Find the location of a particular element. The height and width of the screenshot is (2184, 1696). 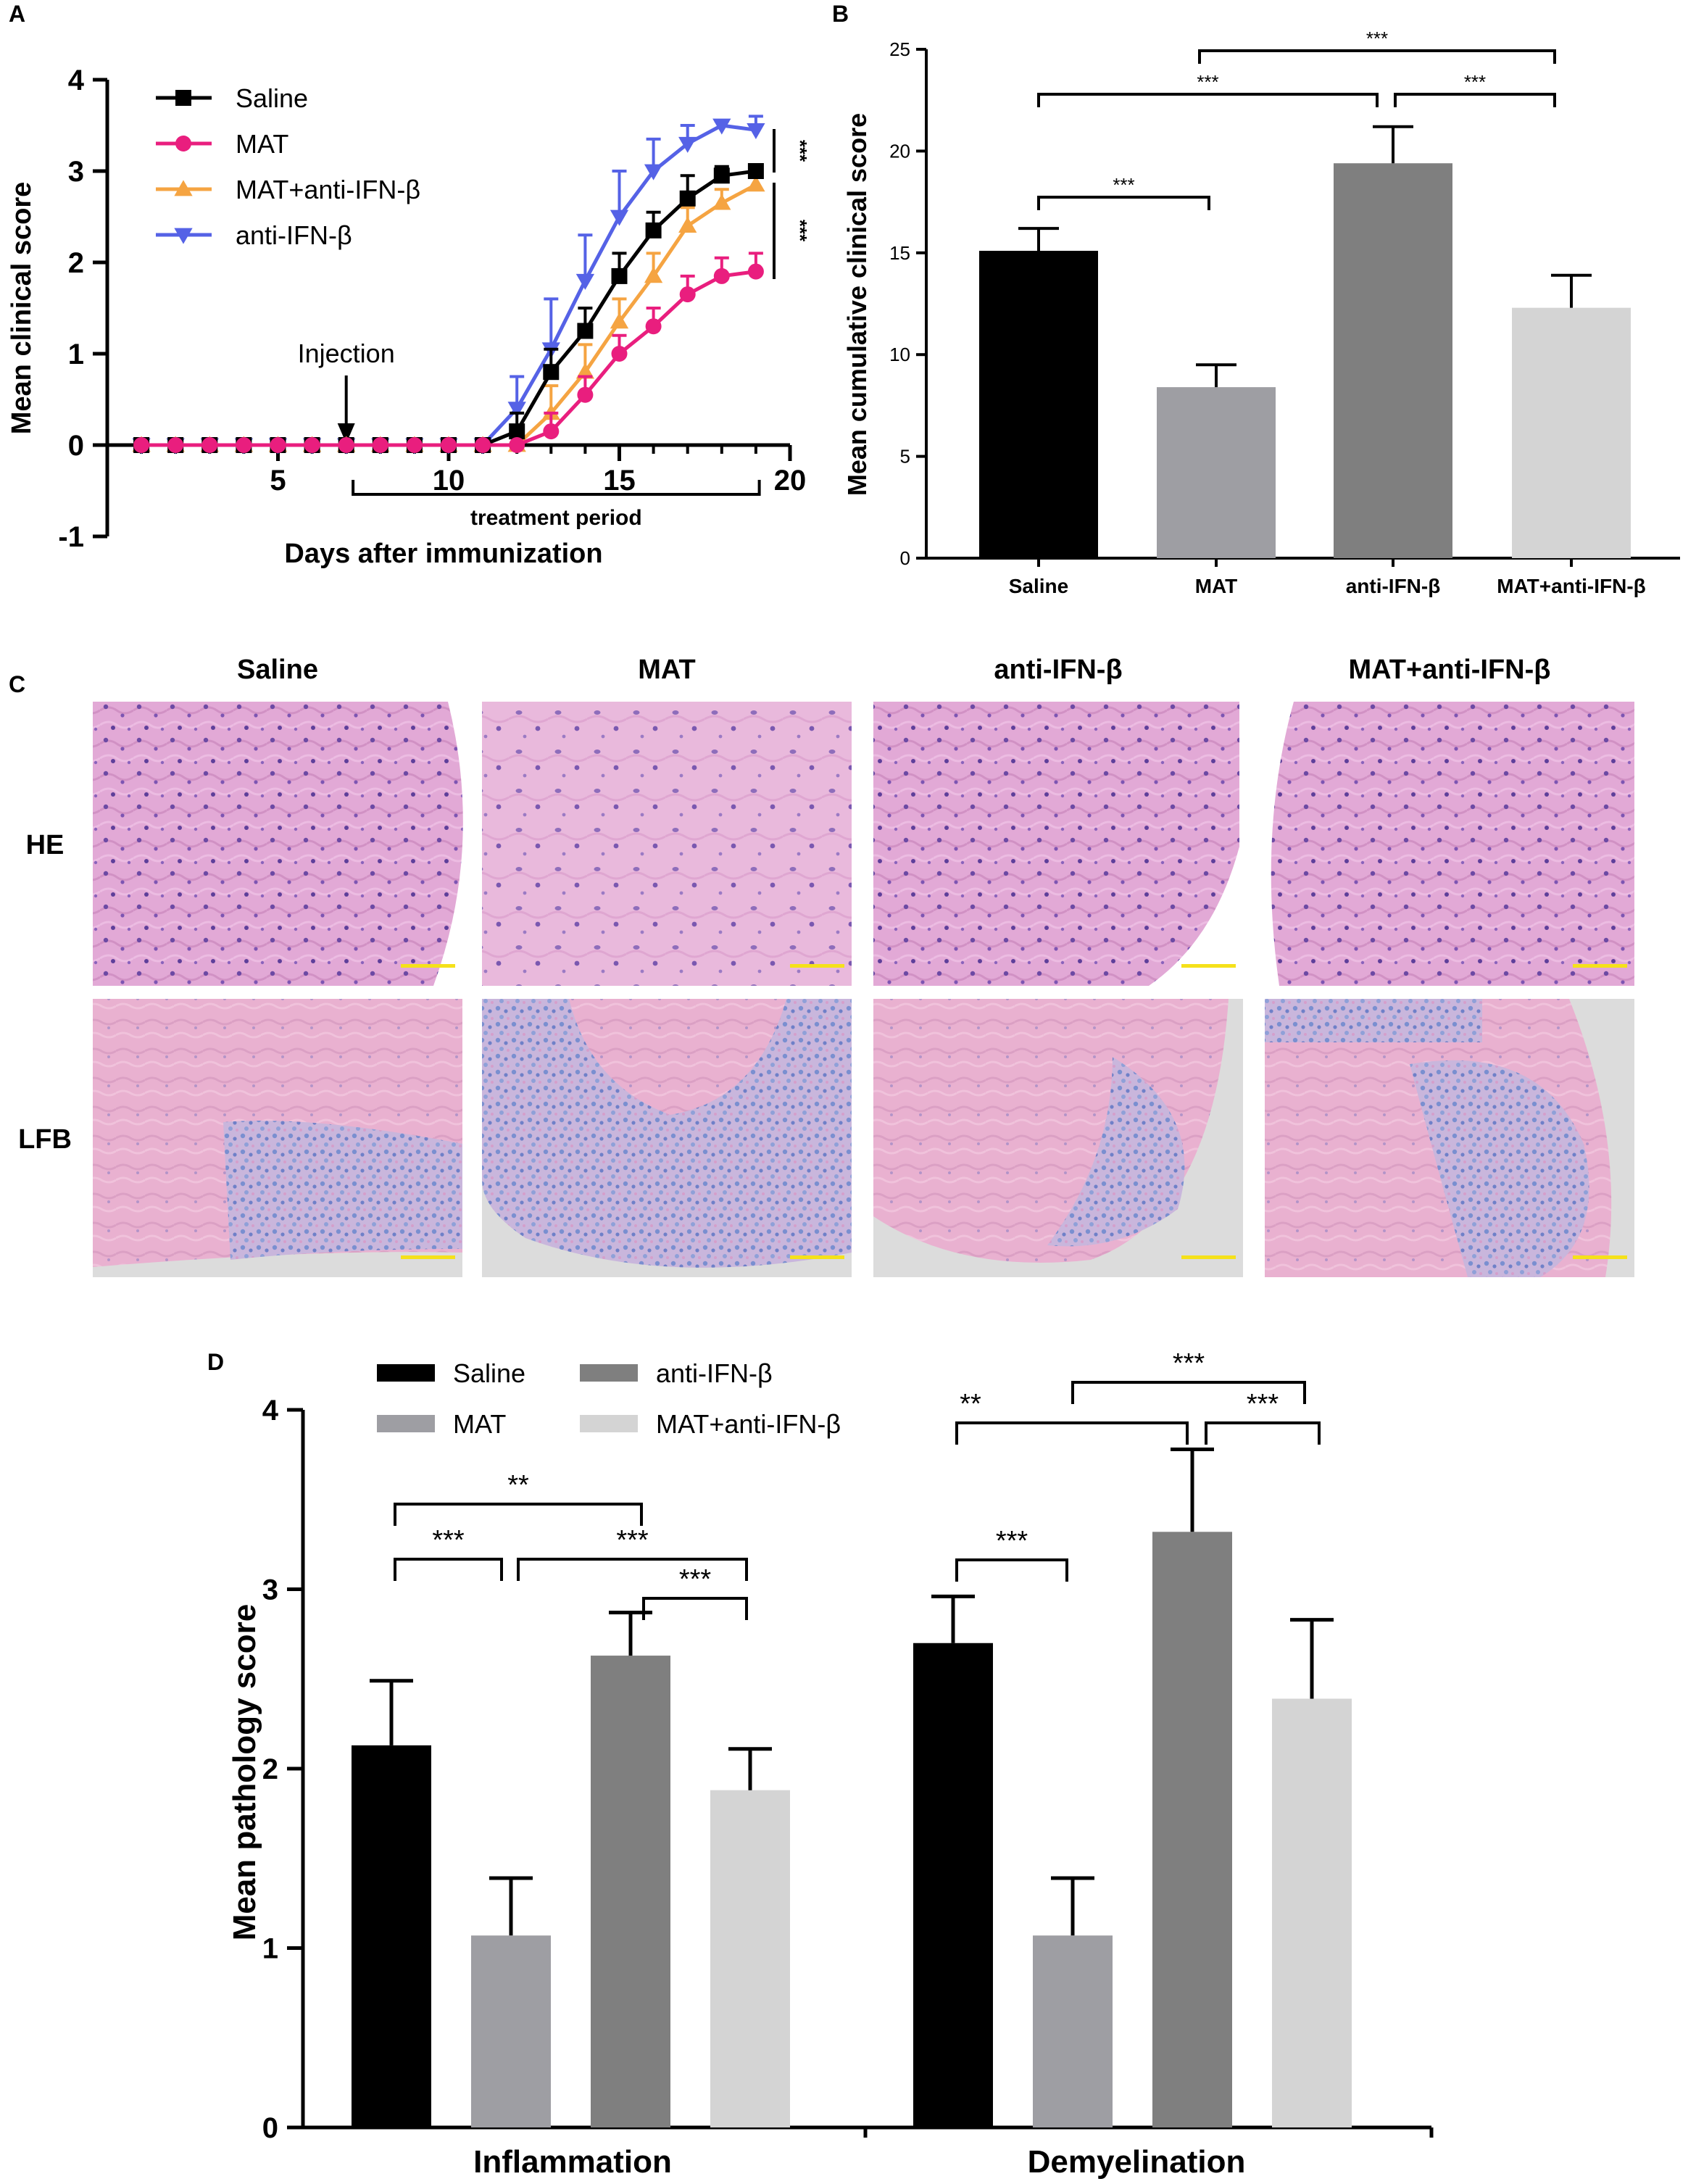

y-tick-label: 3 is located at coordinates (270, 1590).